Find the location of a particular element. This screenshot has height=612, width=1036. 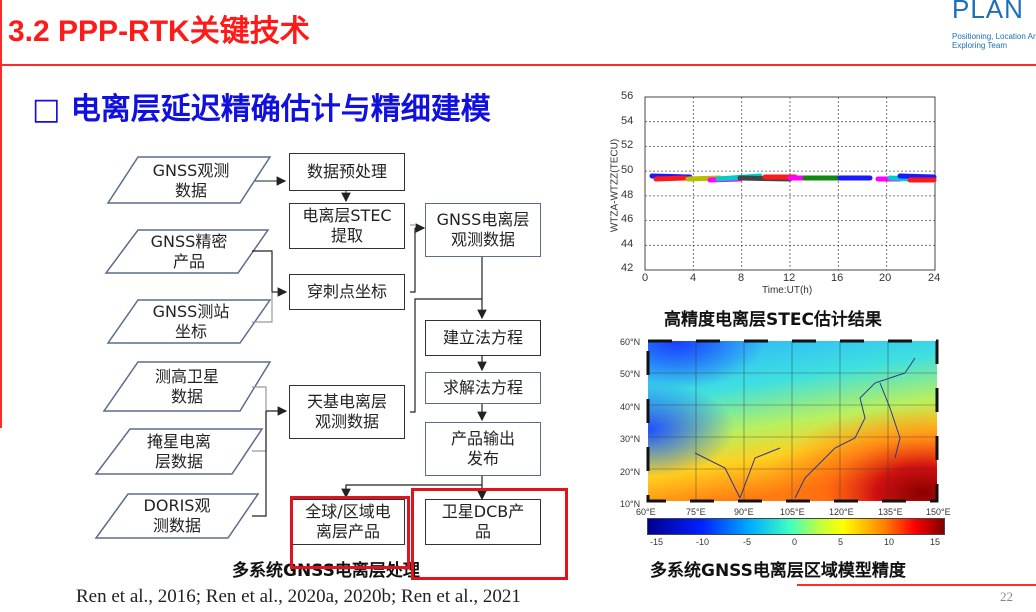

input-doris-observation-data: DORIS观 测数据 is located at coordinates (177, 515).